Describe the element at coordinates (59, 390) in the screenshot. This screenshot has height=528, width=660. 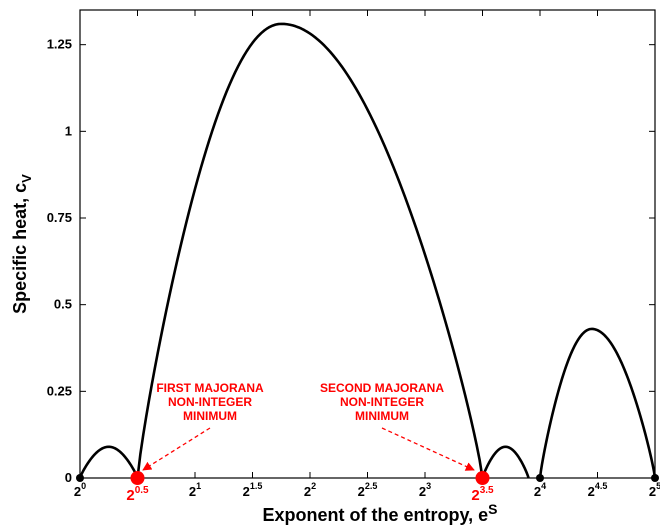
I see `y-tick-label: 0.25` at that location.